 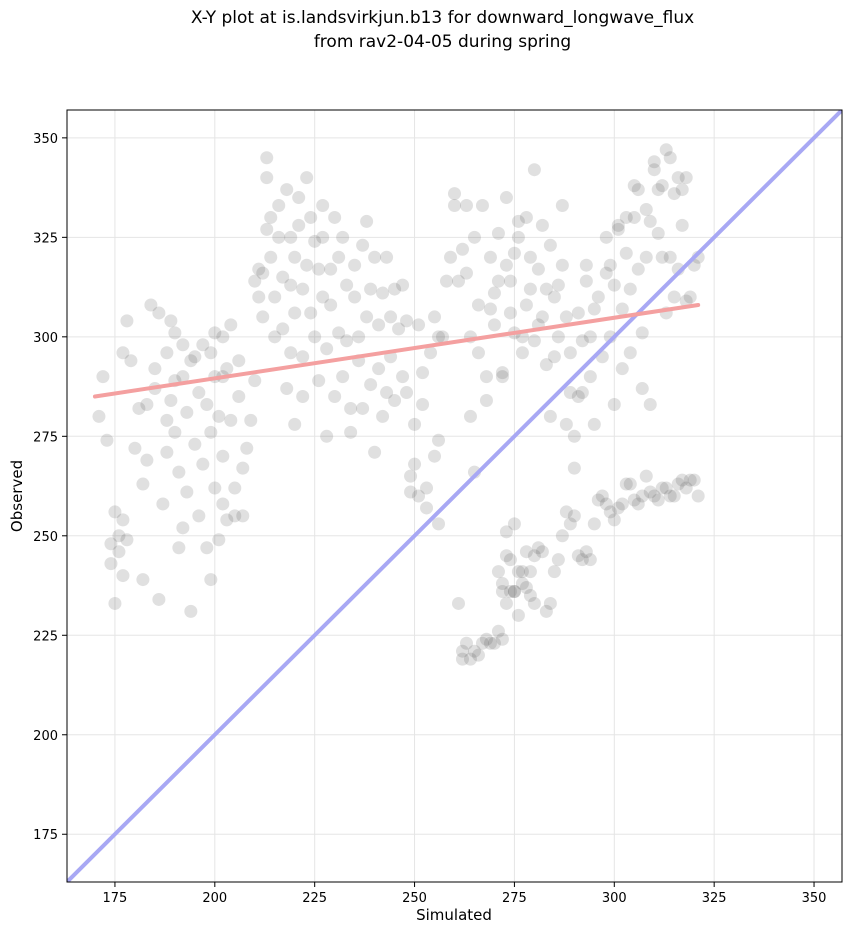 I want to click on chart-title-line-2: from rav2-04-05 during spring, so click(x=442, y=42).